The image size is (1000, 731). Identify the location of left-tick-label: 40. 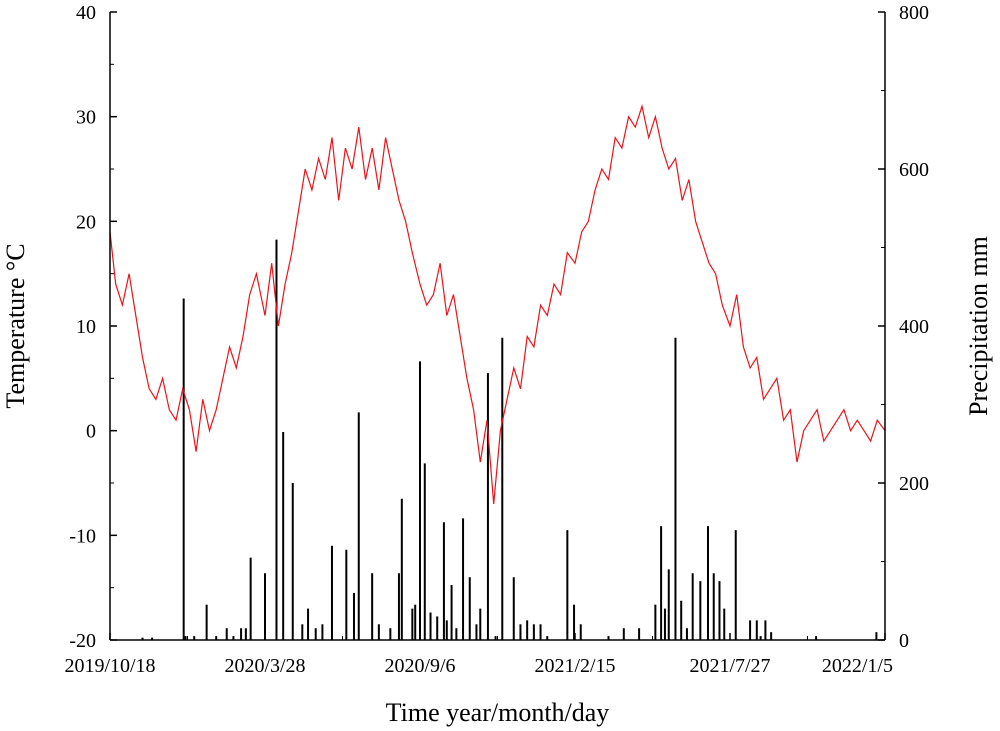
(86, 13).